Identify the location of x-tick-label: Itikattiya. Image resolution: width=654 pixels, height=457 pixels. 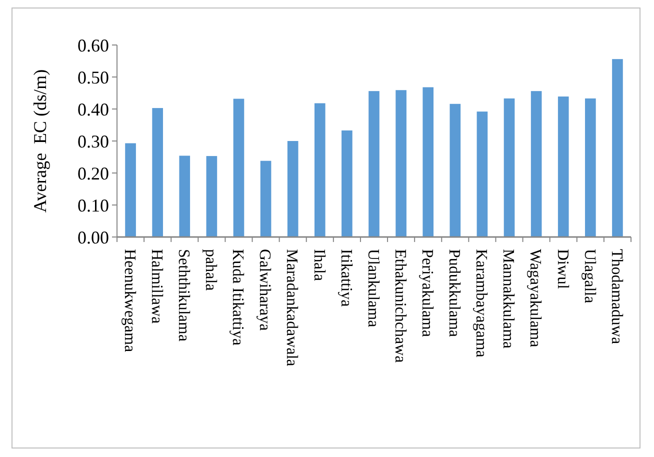
(345, 278).